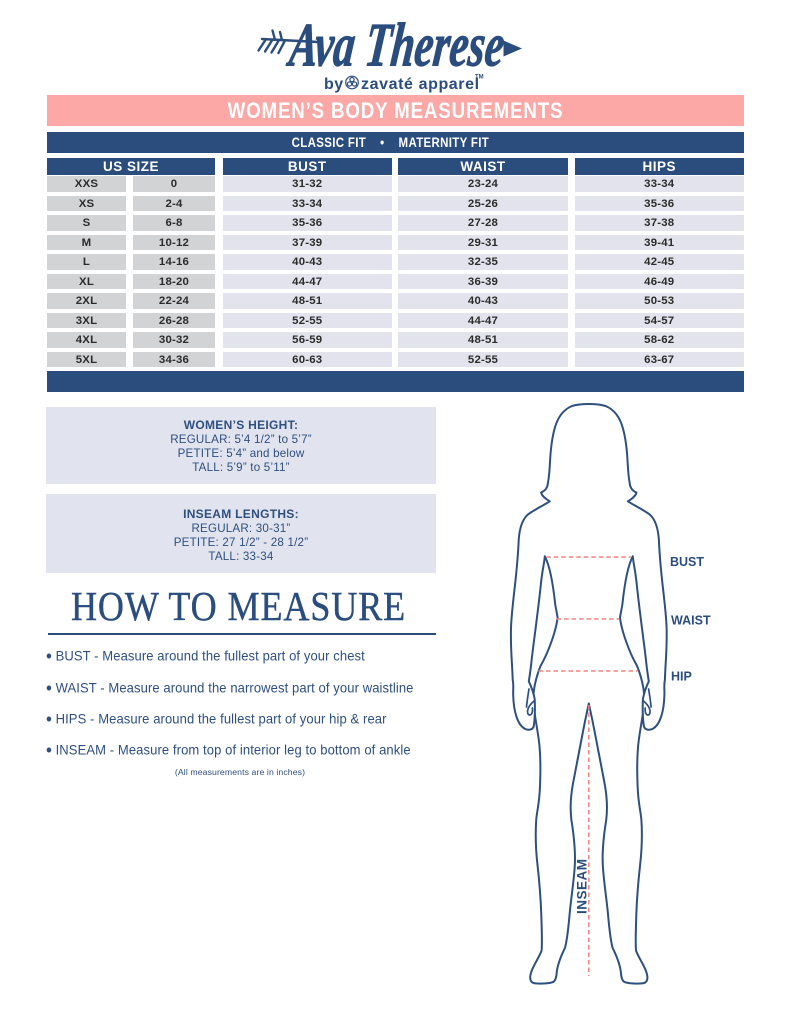 The image size is (791, 1024). I want to click on svg-text: TM, so click(479, 78).